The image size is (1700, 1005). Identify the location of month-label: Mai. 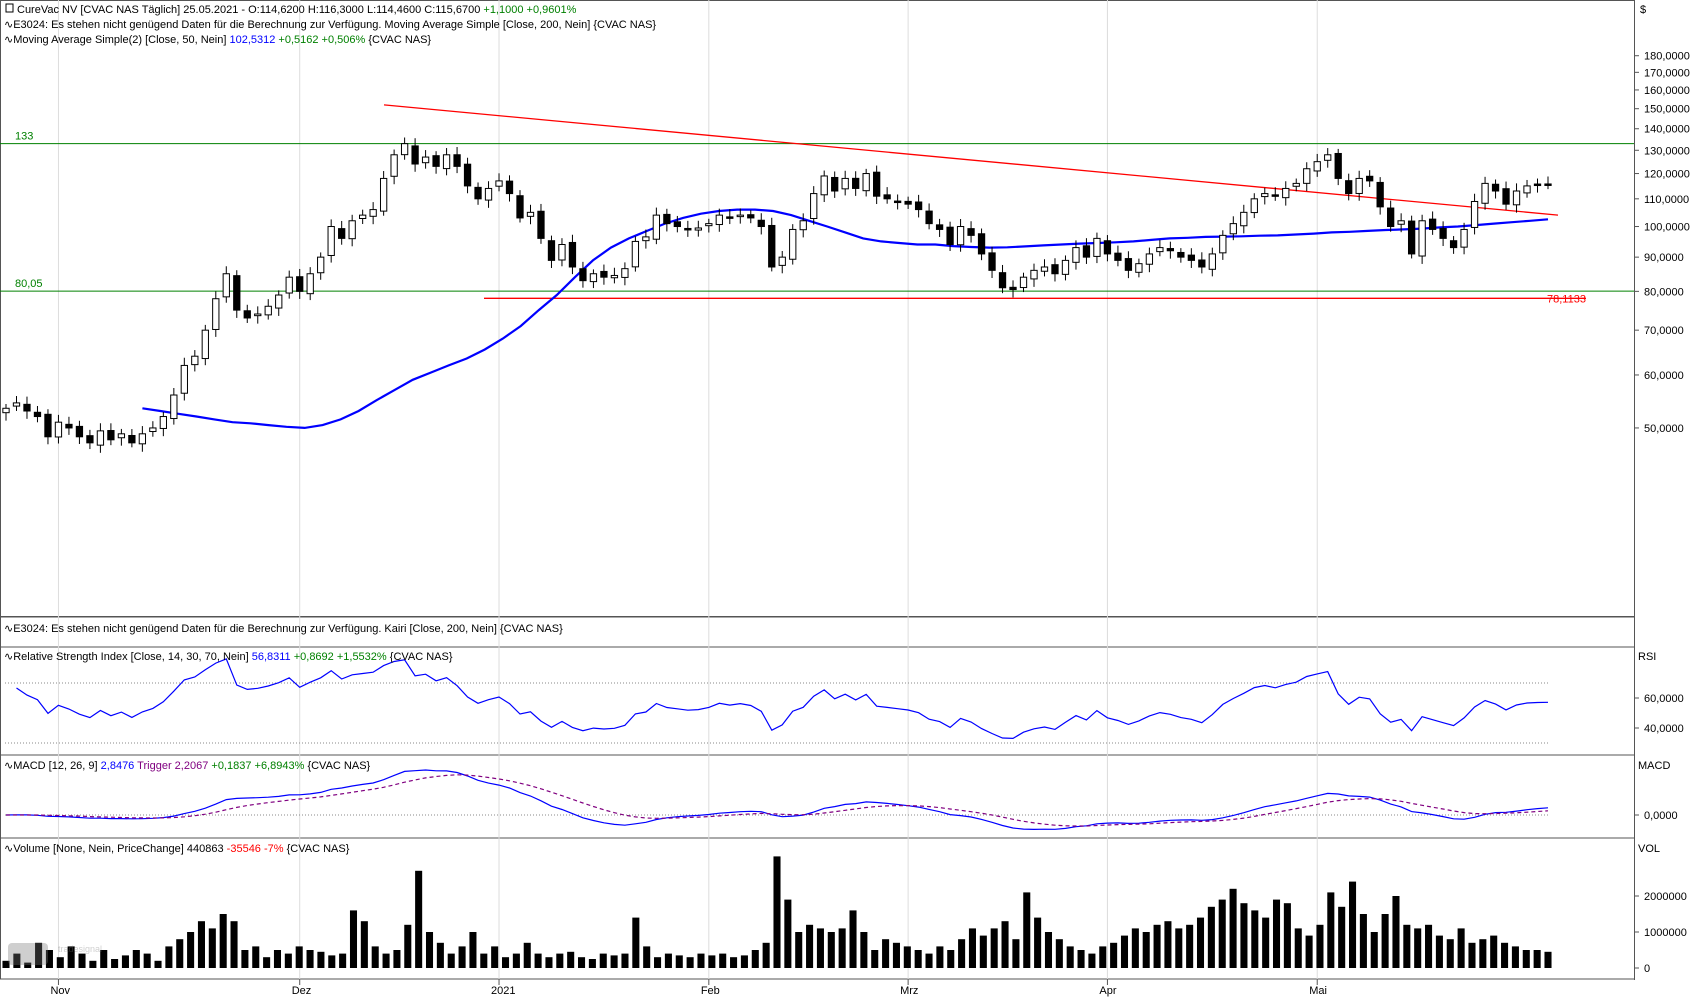
(1318, 991).